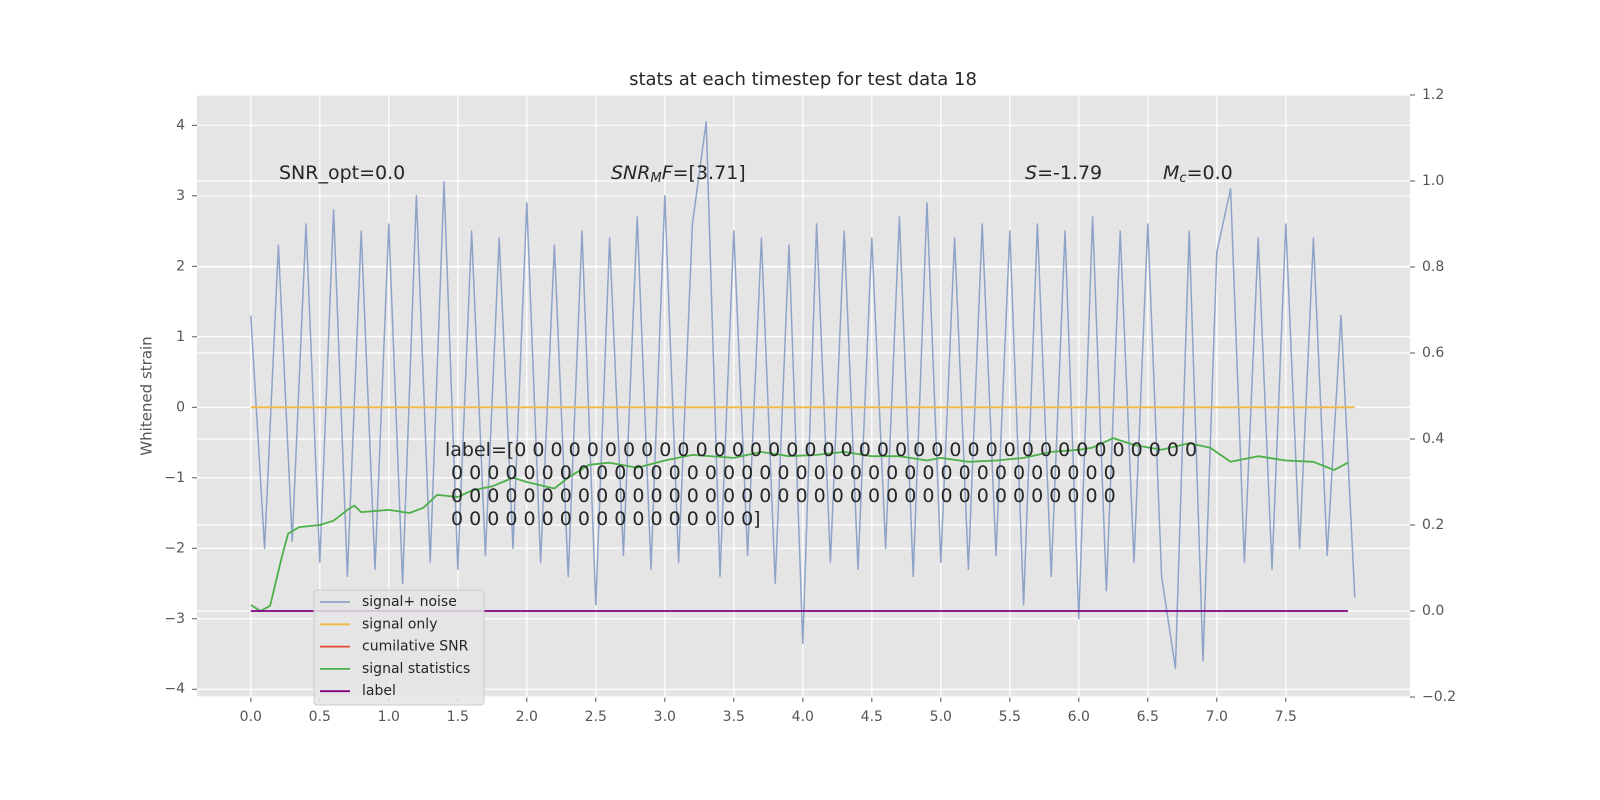 The height and width of the screenshot is (800, 1600). I want to click on y2-tick-label: 1.0, so click(1433, 181).